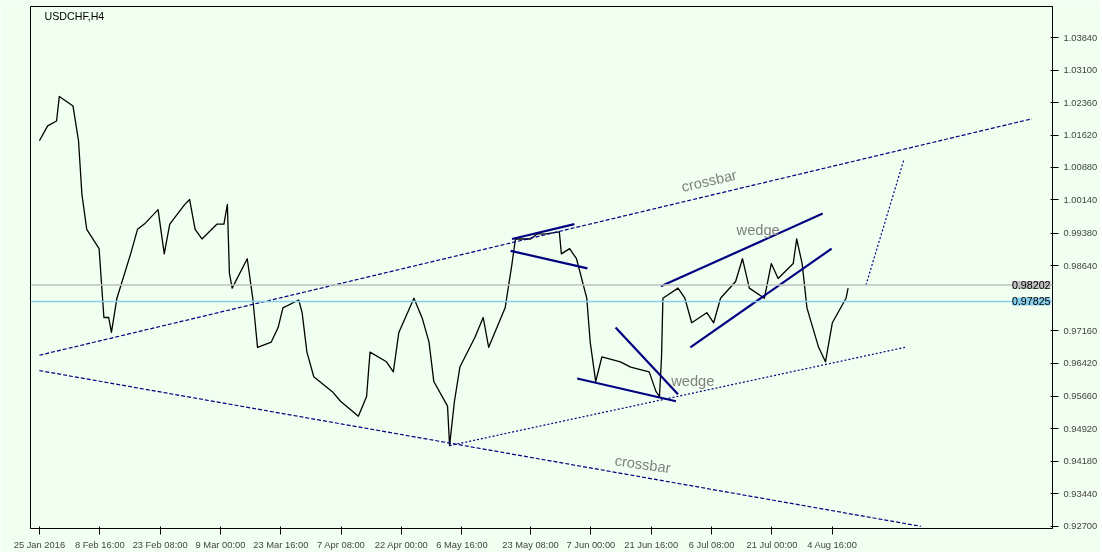  Describe the element at coordinates (341, 544) in the screenshot. I see `x-tick-label: 7 Apr 08:00` at that location.